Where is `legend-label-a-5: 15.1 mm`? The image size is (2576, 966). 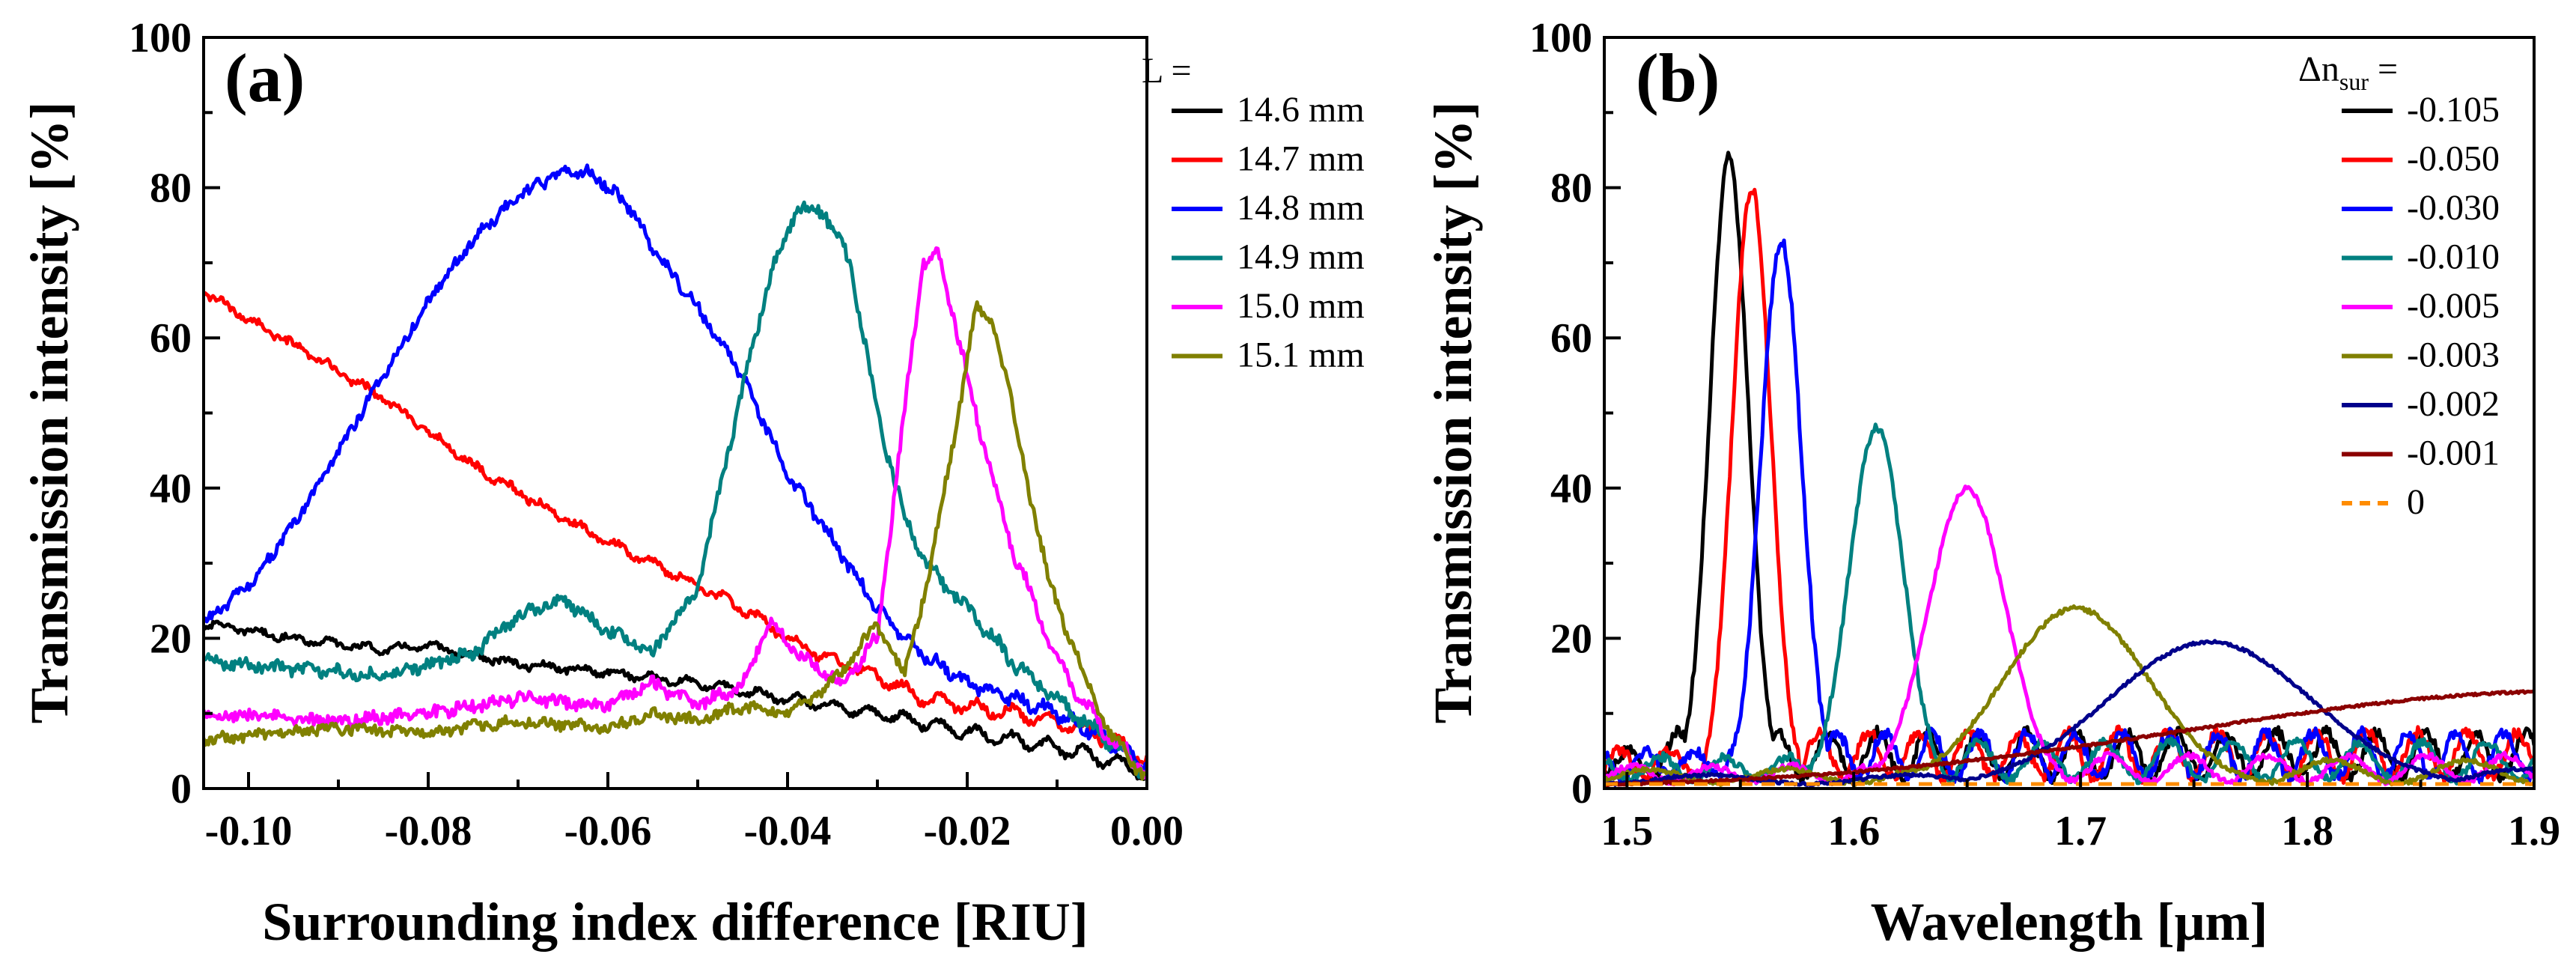
legend-label-a-5: 15.1 mm is located at coordinates (1301, 355).